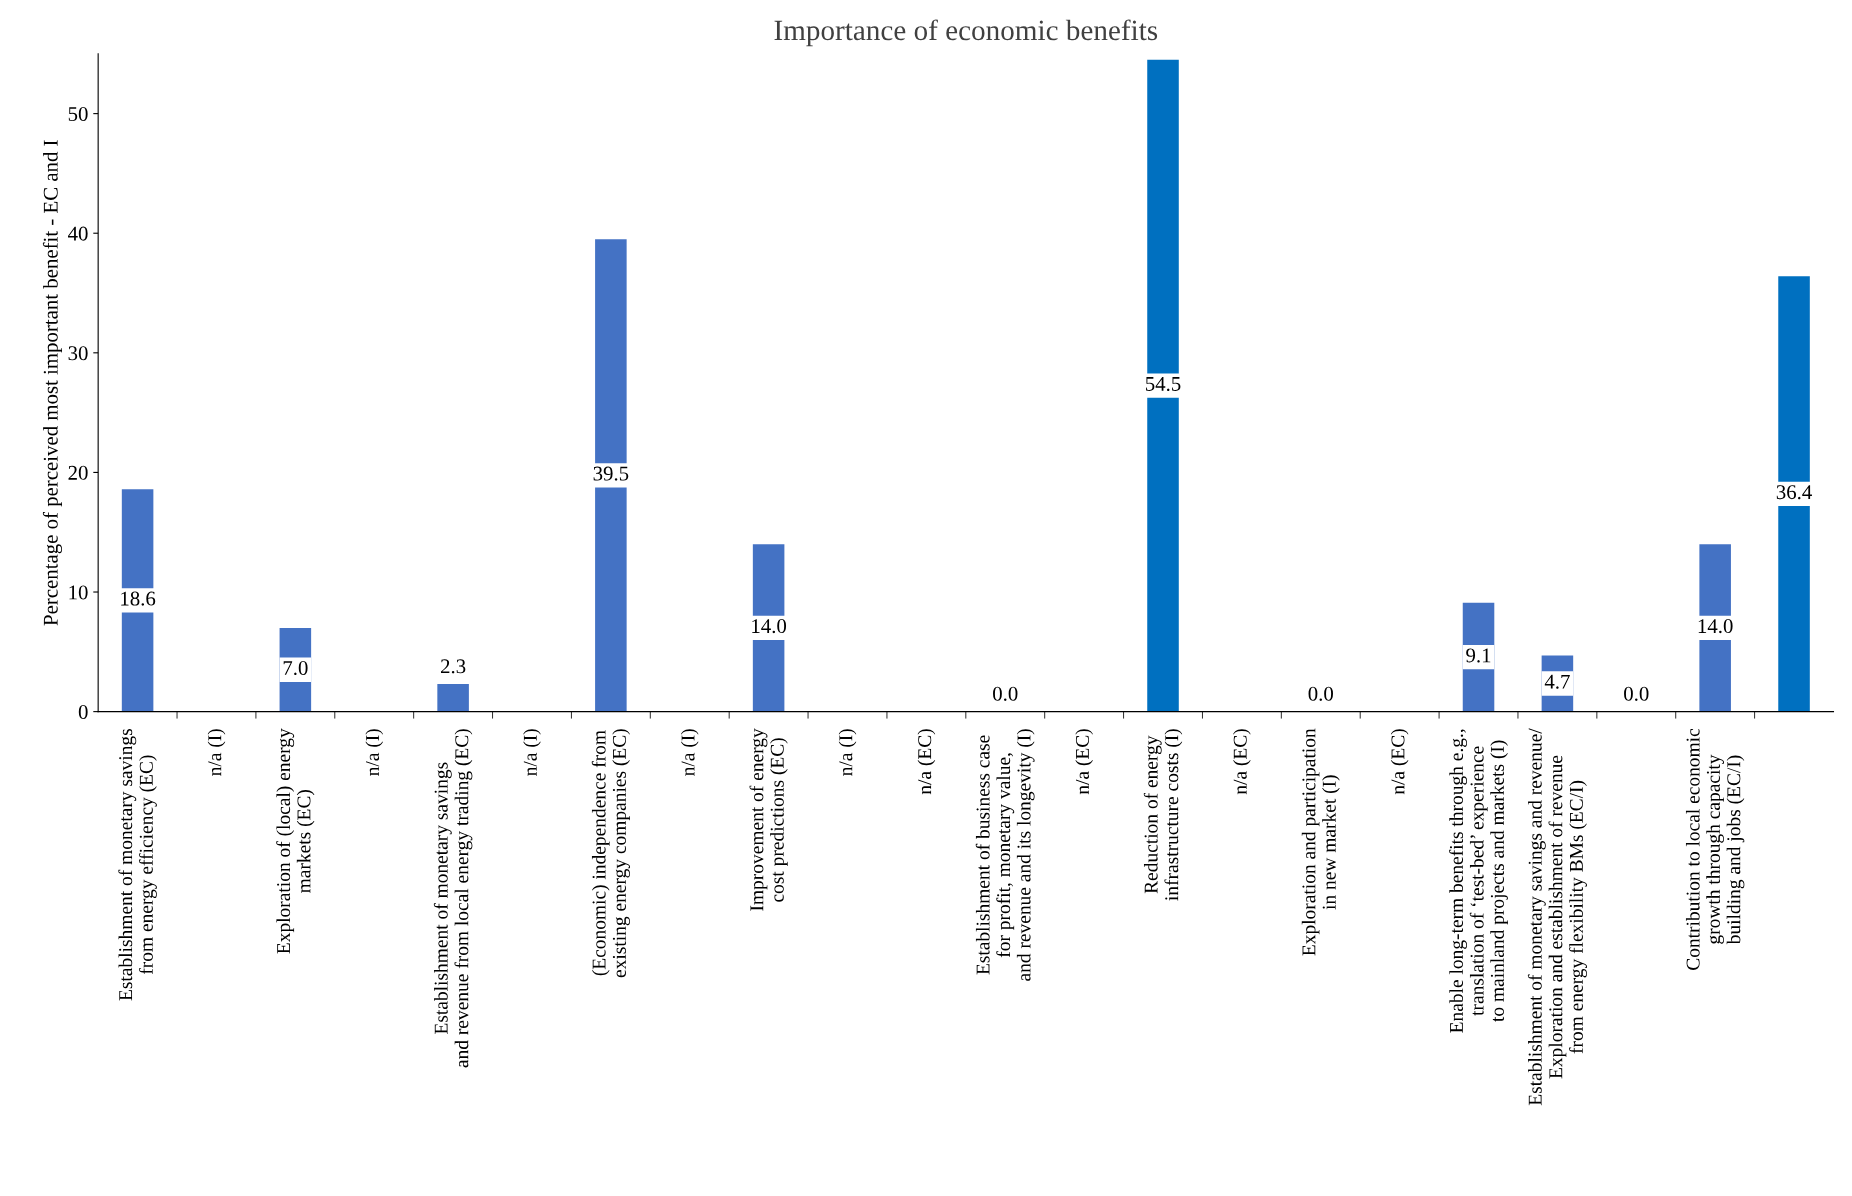  What do you see at coordinates (966, 33) in the screenshot?
I see `chart-title: Importance of economic benefits` at bounding box center [966, 33].